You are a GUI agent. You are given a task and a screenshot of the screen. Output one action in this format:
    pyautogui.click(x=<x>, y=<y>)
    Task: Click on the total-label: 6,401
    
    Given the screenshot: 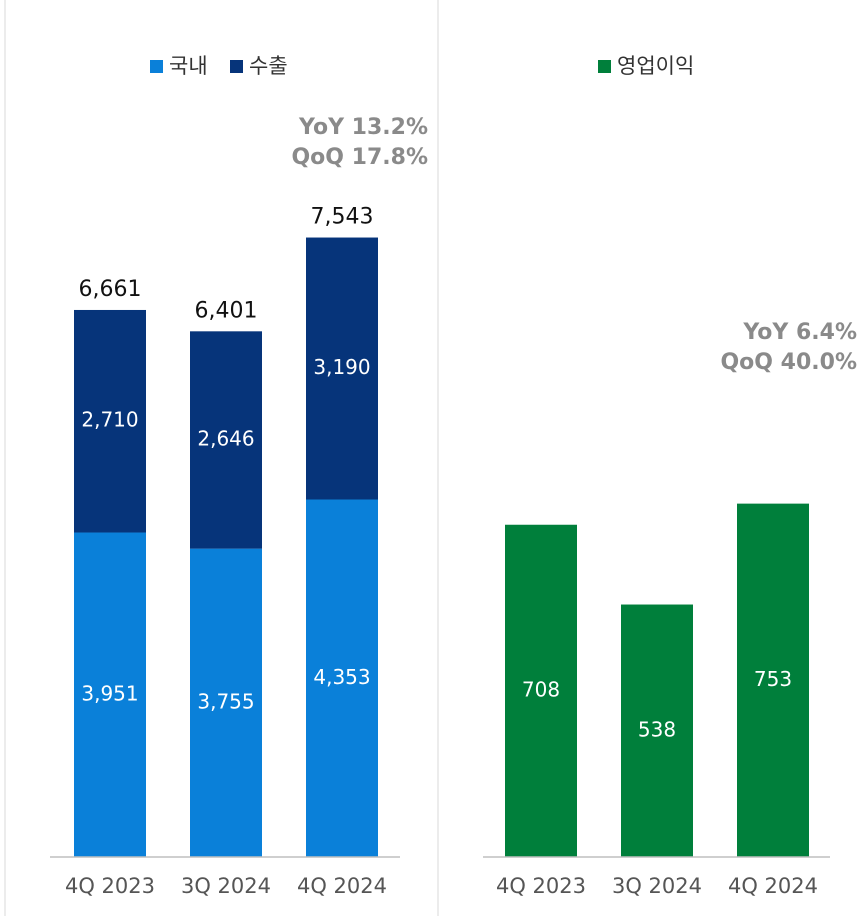 What is the action you would take?
    pyautogui.click(x=226, y=310)
    